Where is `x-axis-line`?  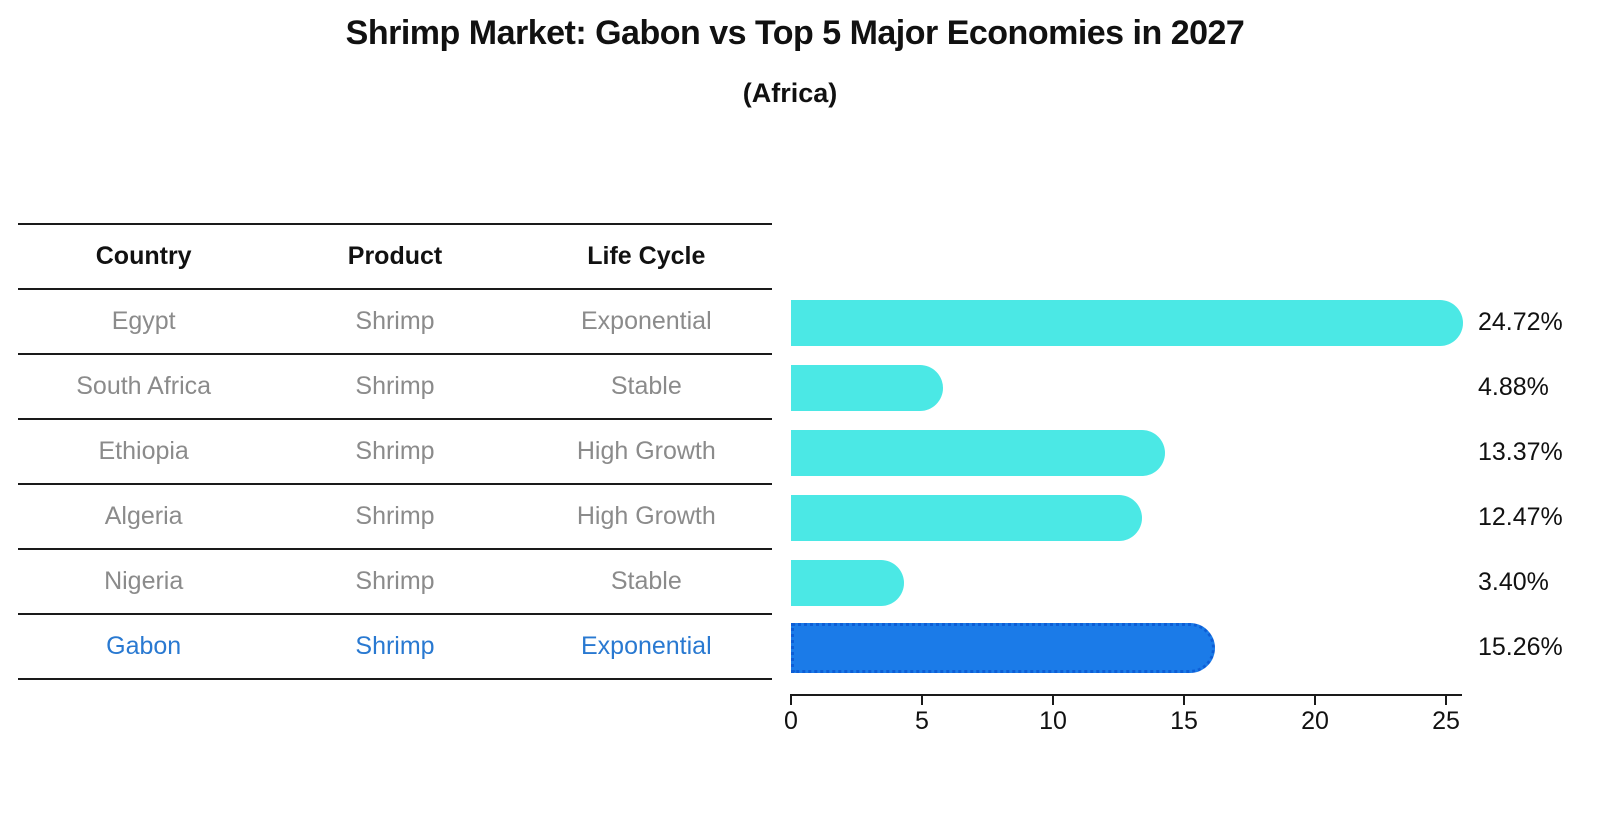
x-axis-line is located at coordinates (1126, 695).